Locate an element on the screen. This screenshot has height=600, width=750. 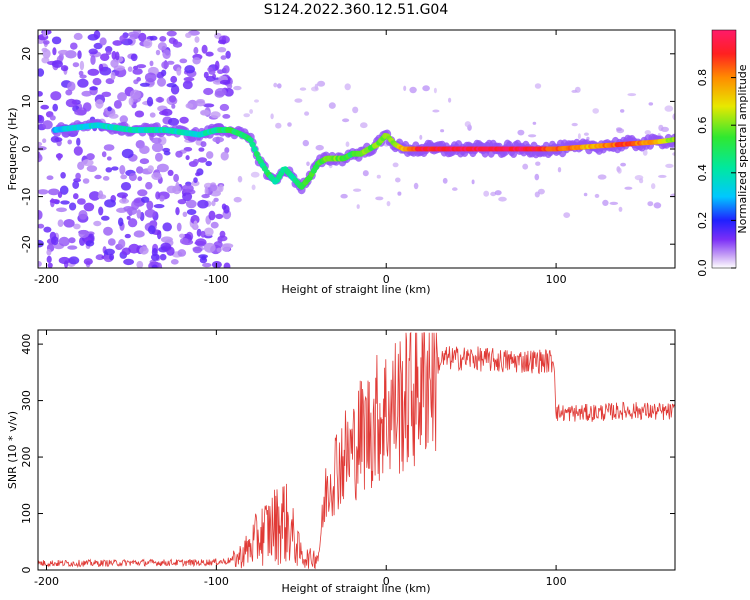
colorbar-tick-label: 0.2 is located at coordinates (702, 221).